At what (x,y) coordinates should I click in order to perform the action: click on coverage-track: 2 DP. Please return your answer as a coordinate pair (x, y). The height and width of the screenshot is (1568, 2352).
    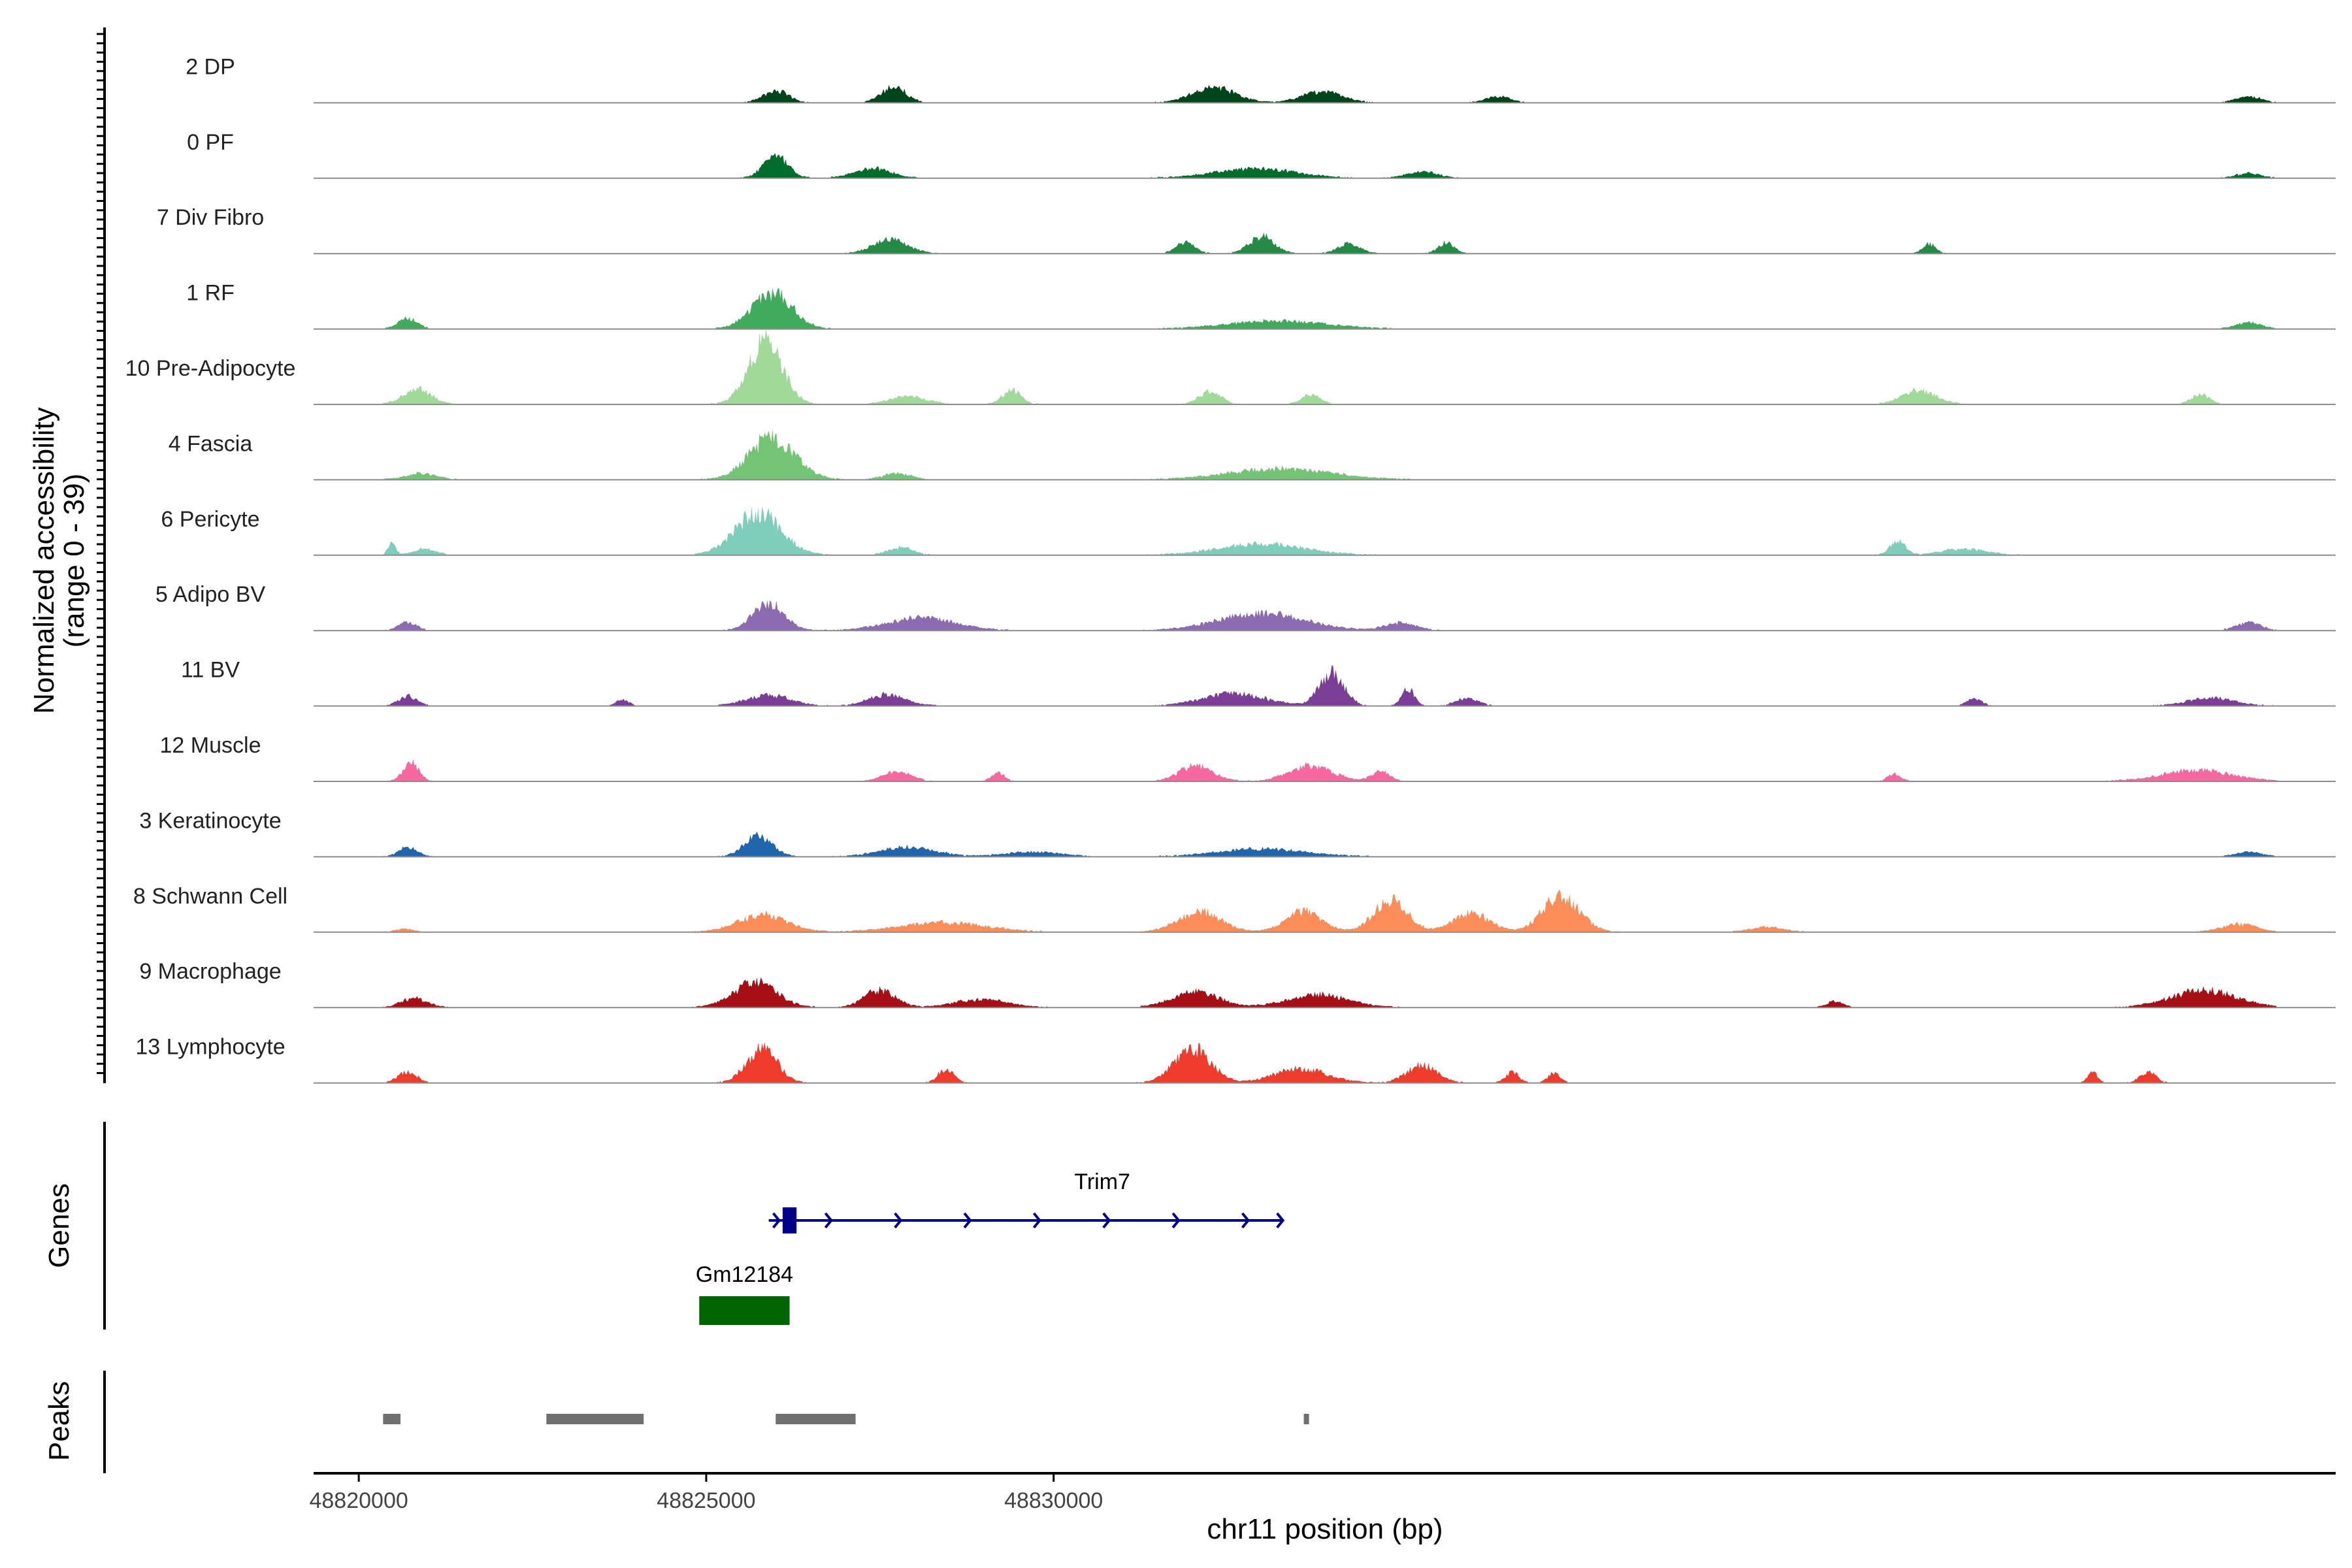
    Looking at the image, I should click on (1261, 79).